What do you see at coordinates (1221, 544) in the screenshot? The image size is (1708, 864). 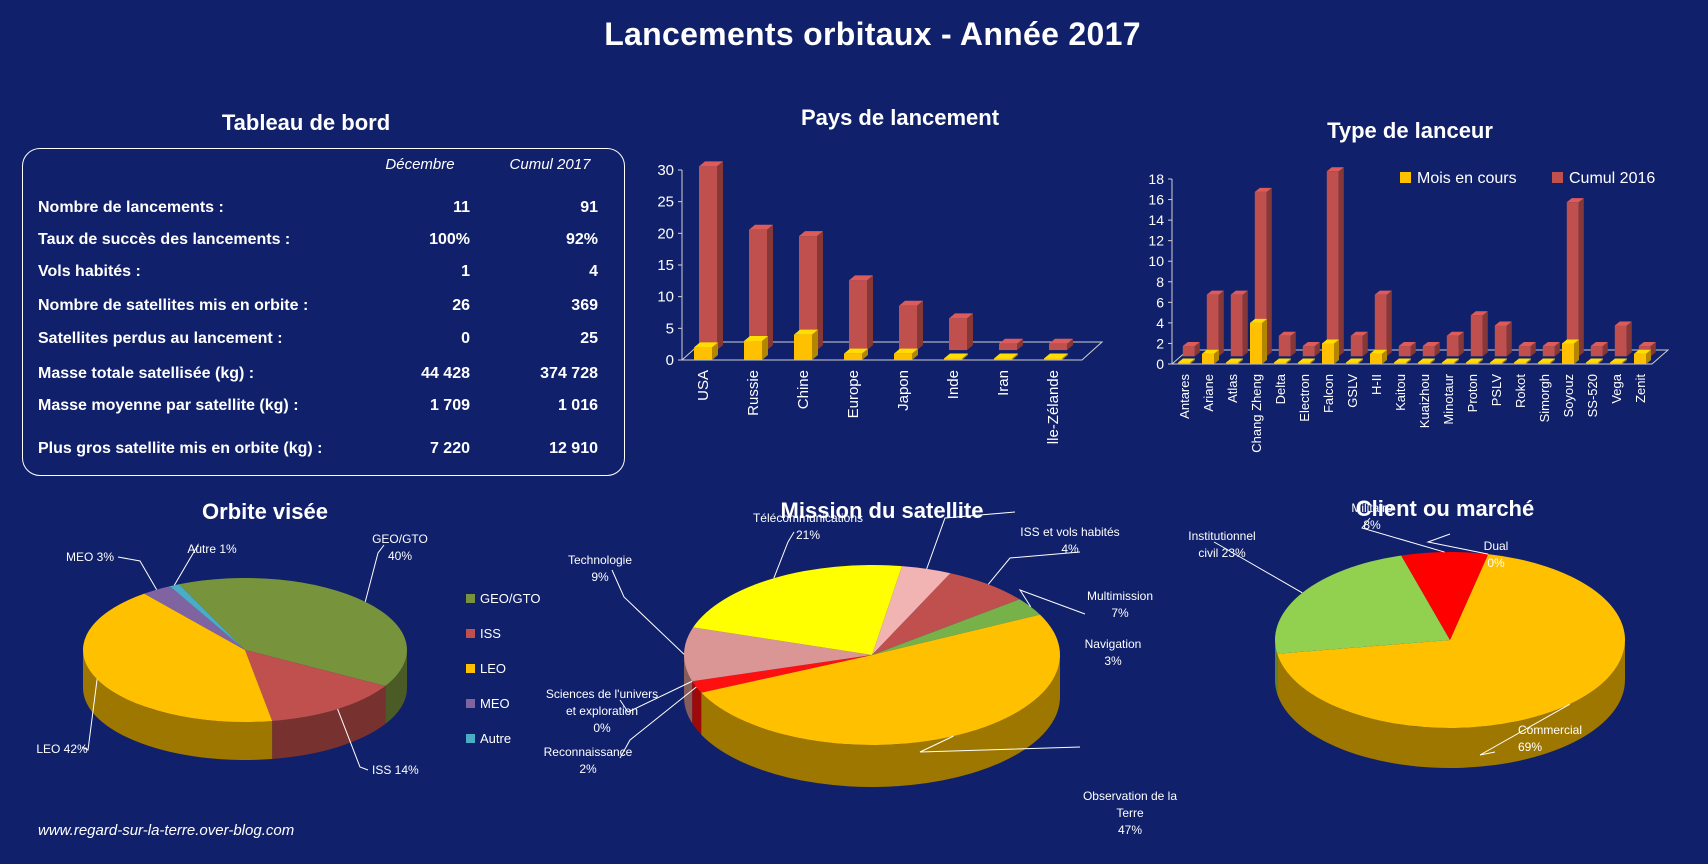 I see `pie-data-label: Institutionnel civil 23%` at bounding box center [1221, 544].